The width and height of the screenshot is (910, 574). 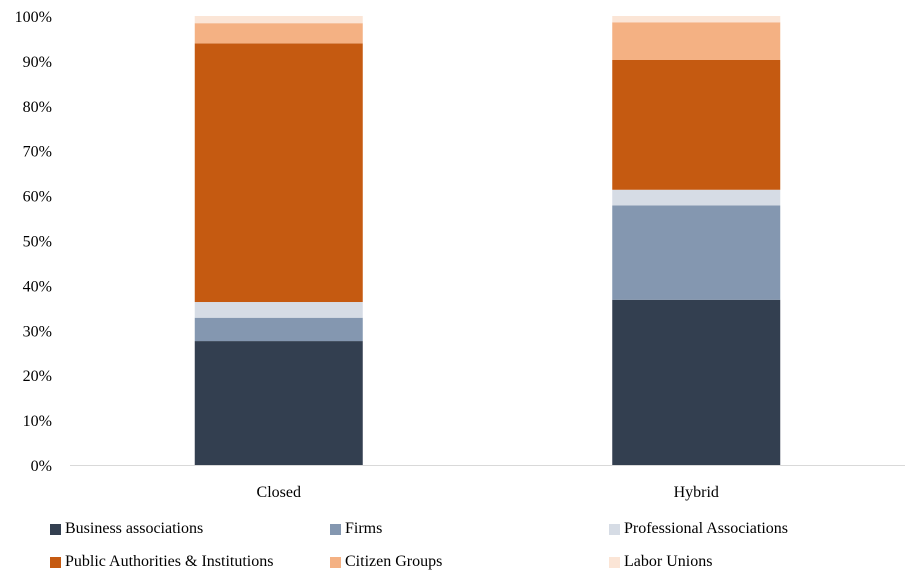 I want to click on bar-segment-hybrid-labor-unions, so click(x=696, y=19).